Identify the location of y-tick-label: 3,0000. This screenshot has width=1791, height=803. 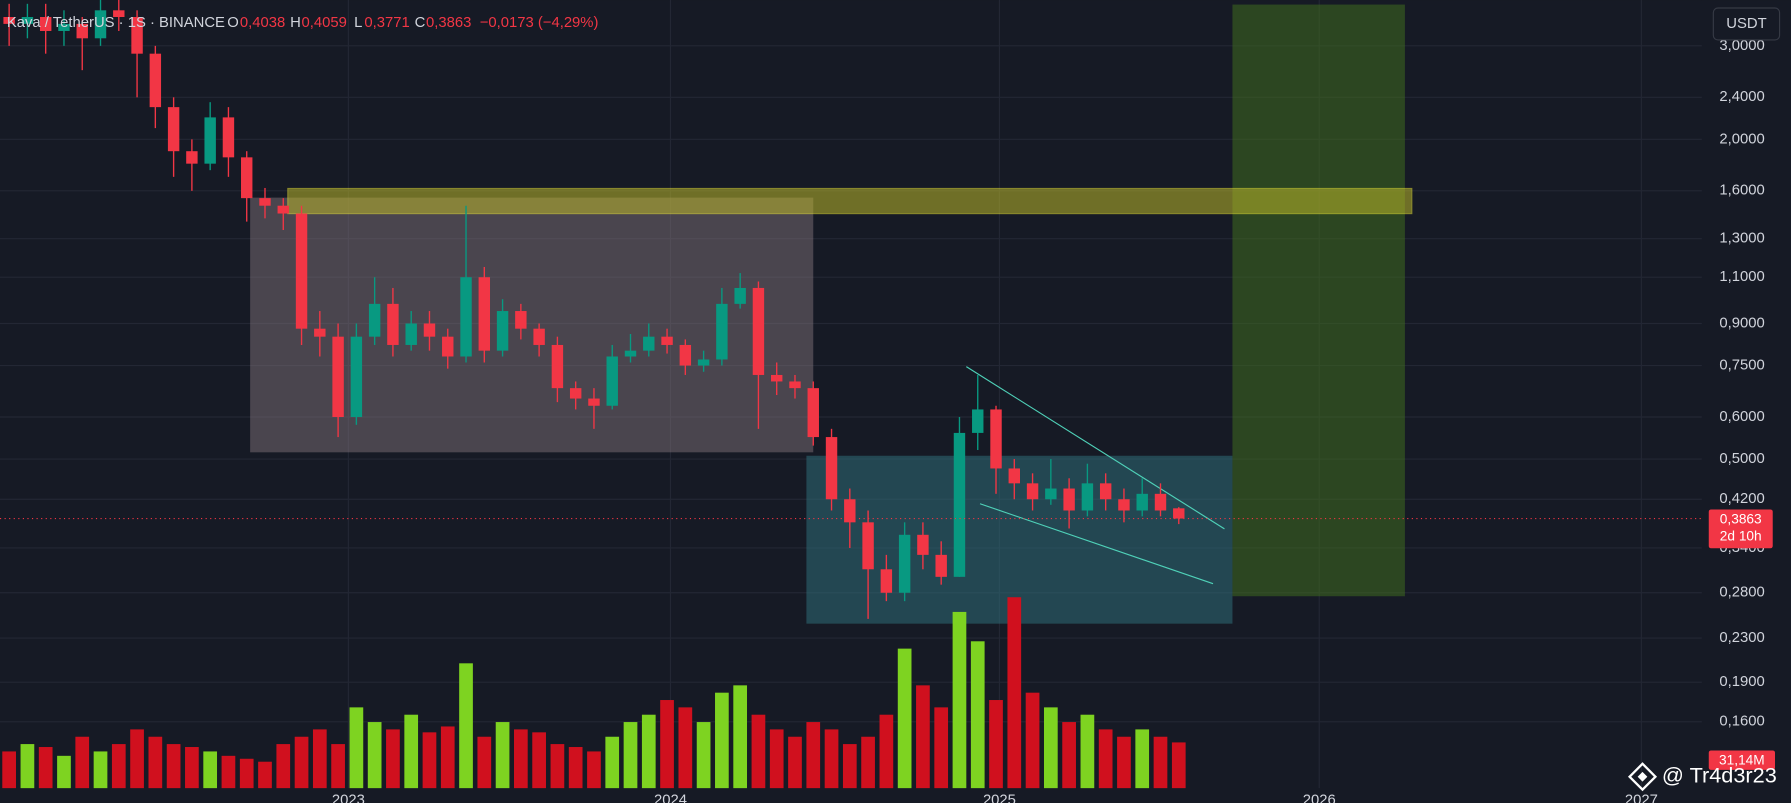
(1741, 46).